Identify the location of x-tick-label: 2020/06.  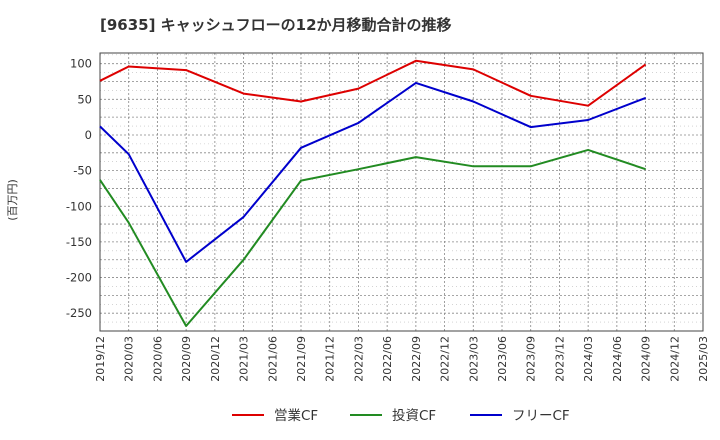
(157, 359).